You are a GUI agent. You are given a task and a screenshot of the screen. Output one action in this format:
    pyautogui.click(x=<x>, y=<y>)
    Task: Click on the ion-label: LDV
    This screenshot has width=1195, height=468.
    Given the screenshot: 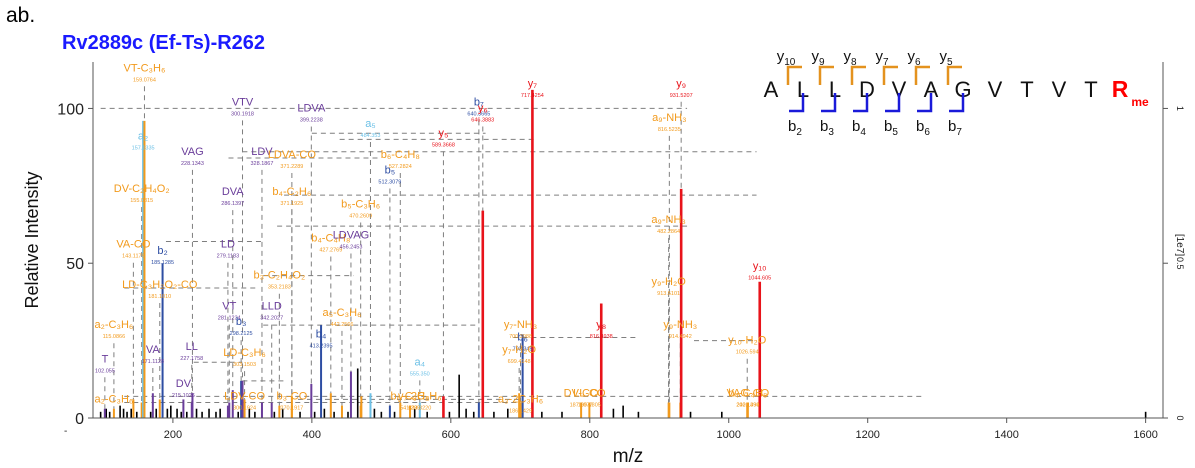 What is the action you would take?
    pyautogui.click(x=262, y=152)
    